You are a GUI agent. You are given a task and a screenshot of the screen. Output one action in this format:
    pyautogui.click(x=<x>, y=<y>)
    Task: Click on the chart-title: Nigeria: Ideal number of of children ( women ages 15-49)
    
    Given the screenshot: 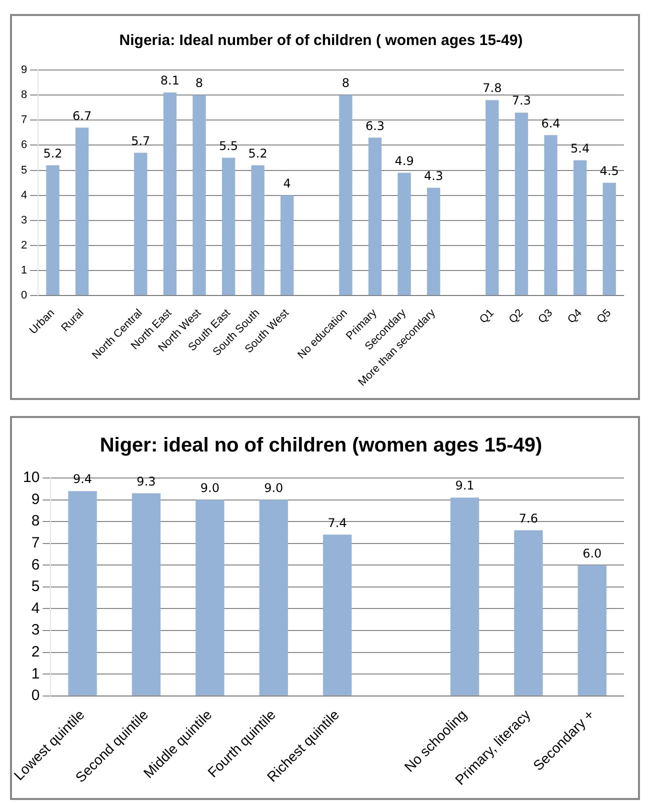 What is the action you would take?
    pyautogui.click(x=321, y=41)
    